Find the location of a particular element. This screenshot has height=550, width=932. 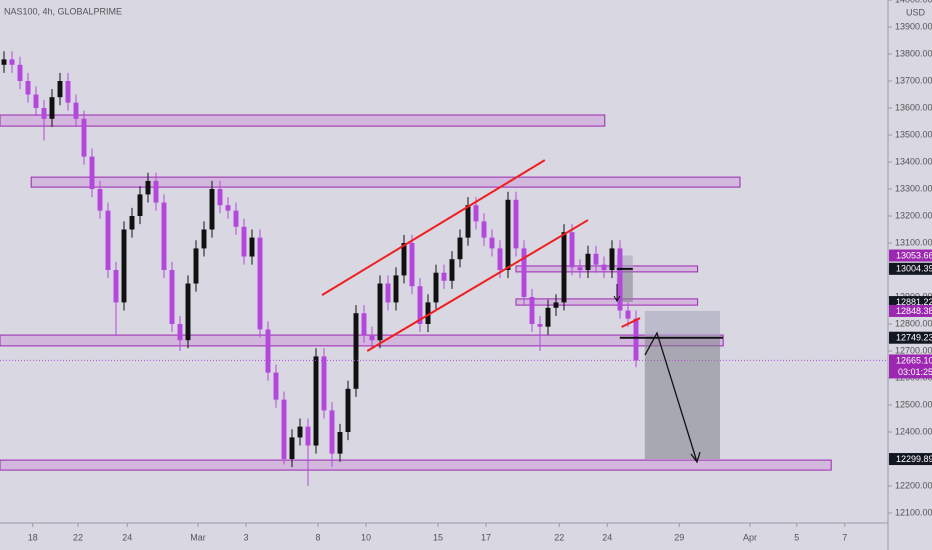

drawings is located at coordinates (657, 374).